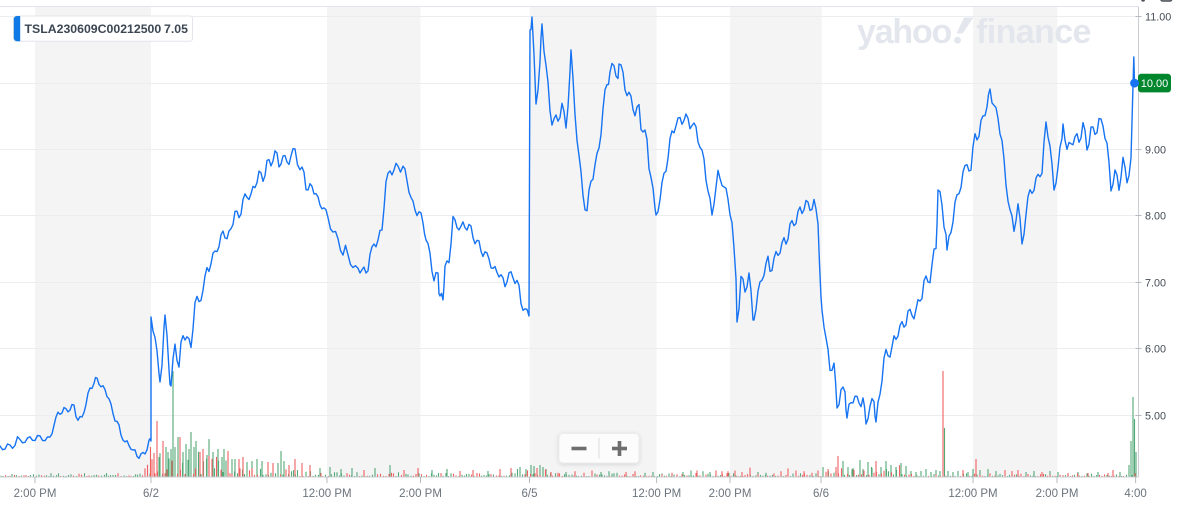  Describe the element at coordinates (821, 494) in the screenshot. I see `svg-text: 6/6` at that location.